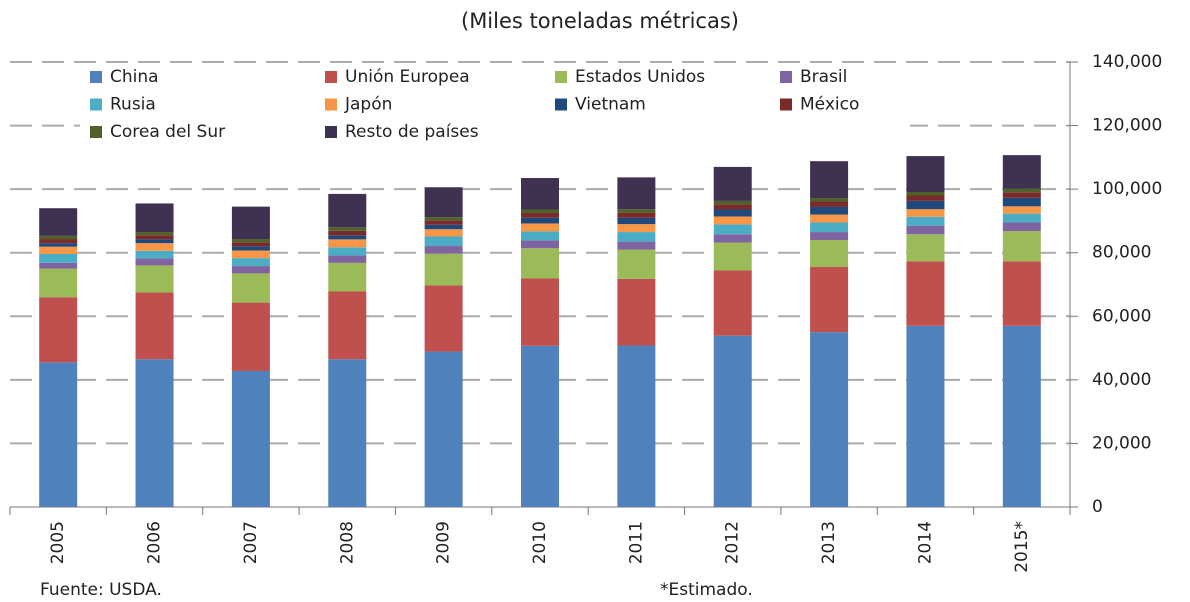 The width and height of the screenshot is (1190, 602). I want to click on y-tick-label: 40,000, so click(1121, 380).